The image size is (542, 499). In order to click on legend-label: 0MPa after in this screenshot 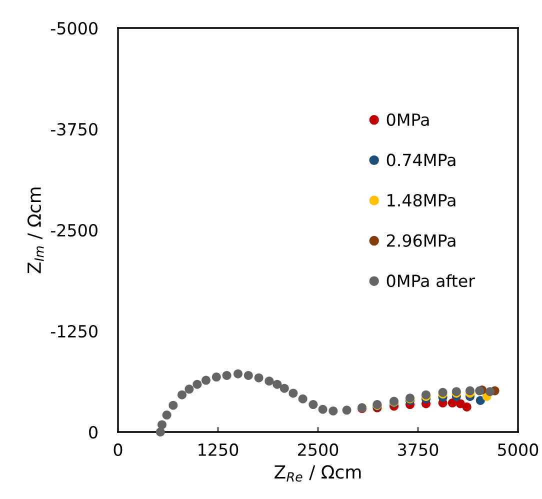, I will do `click(430, 281)`.